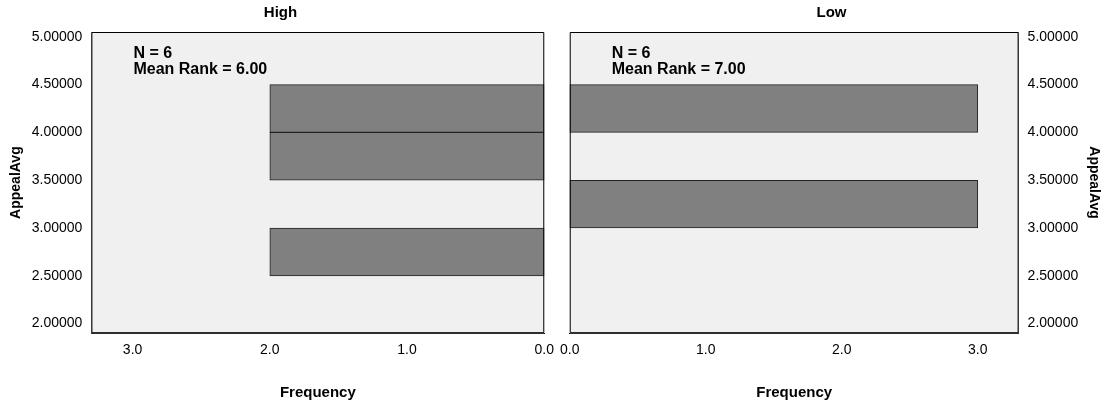  What do you see at coordinates (280, 12) in the screenshot?
I see `chart-title: High` at bounding box center [280, 12].